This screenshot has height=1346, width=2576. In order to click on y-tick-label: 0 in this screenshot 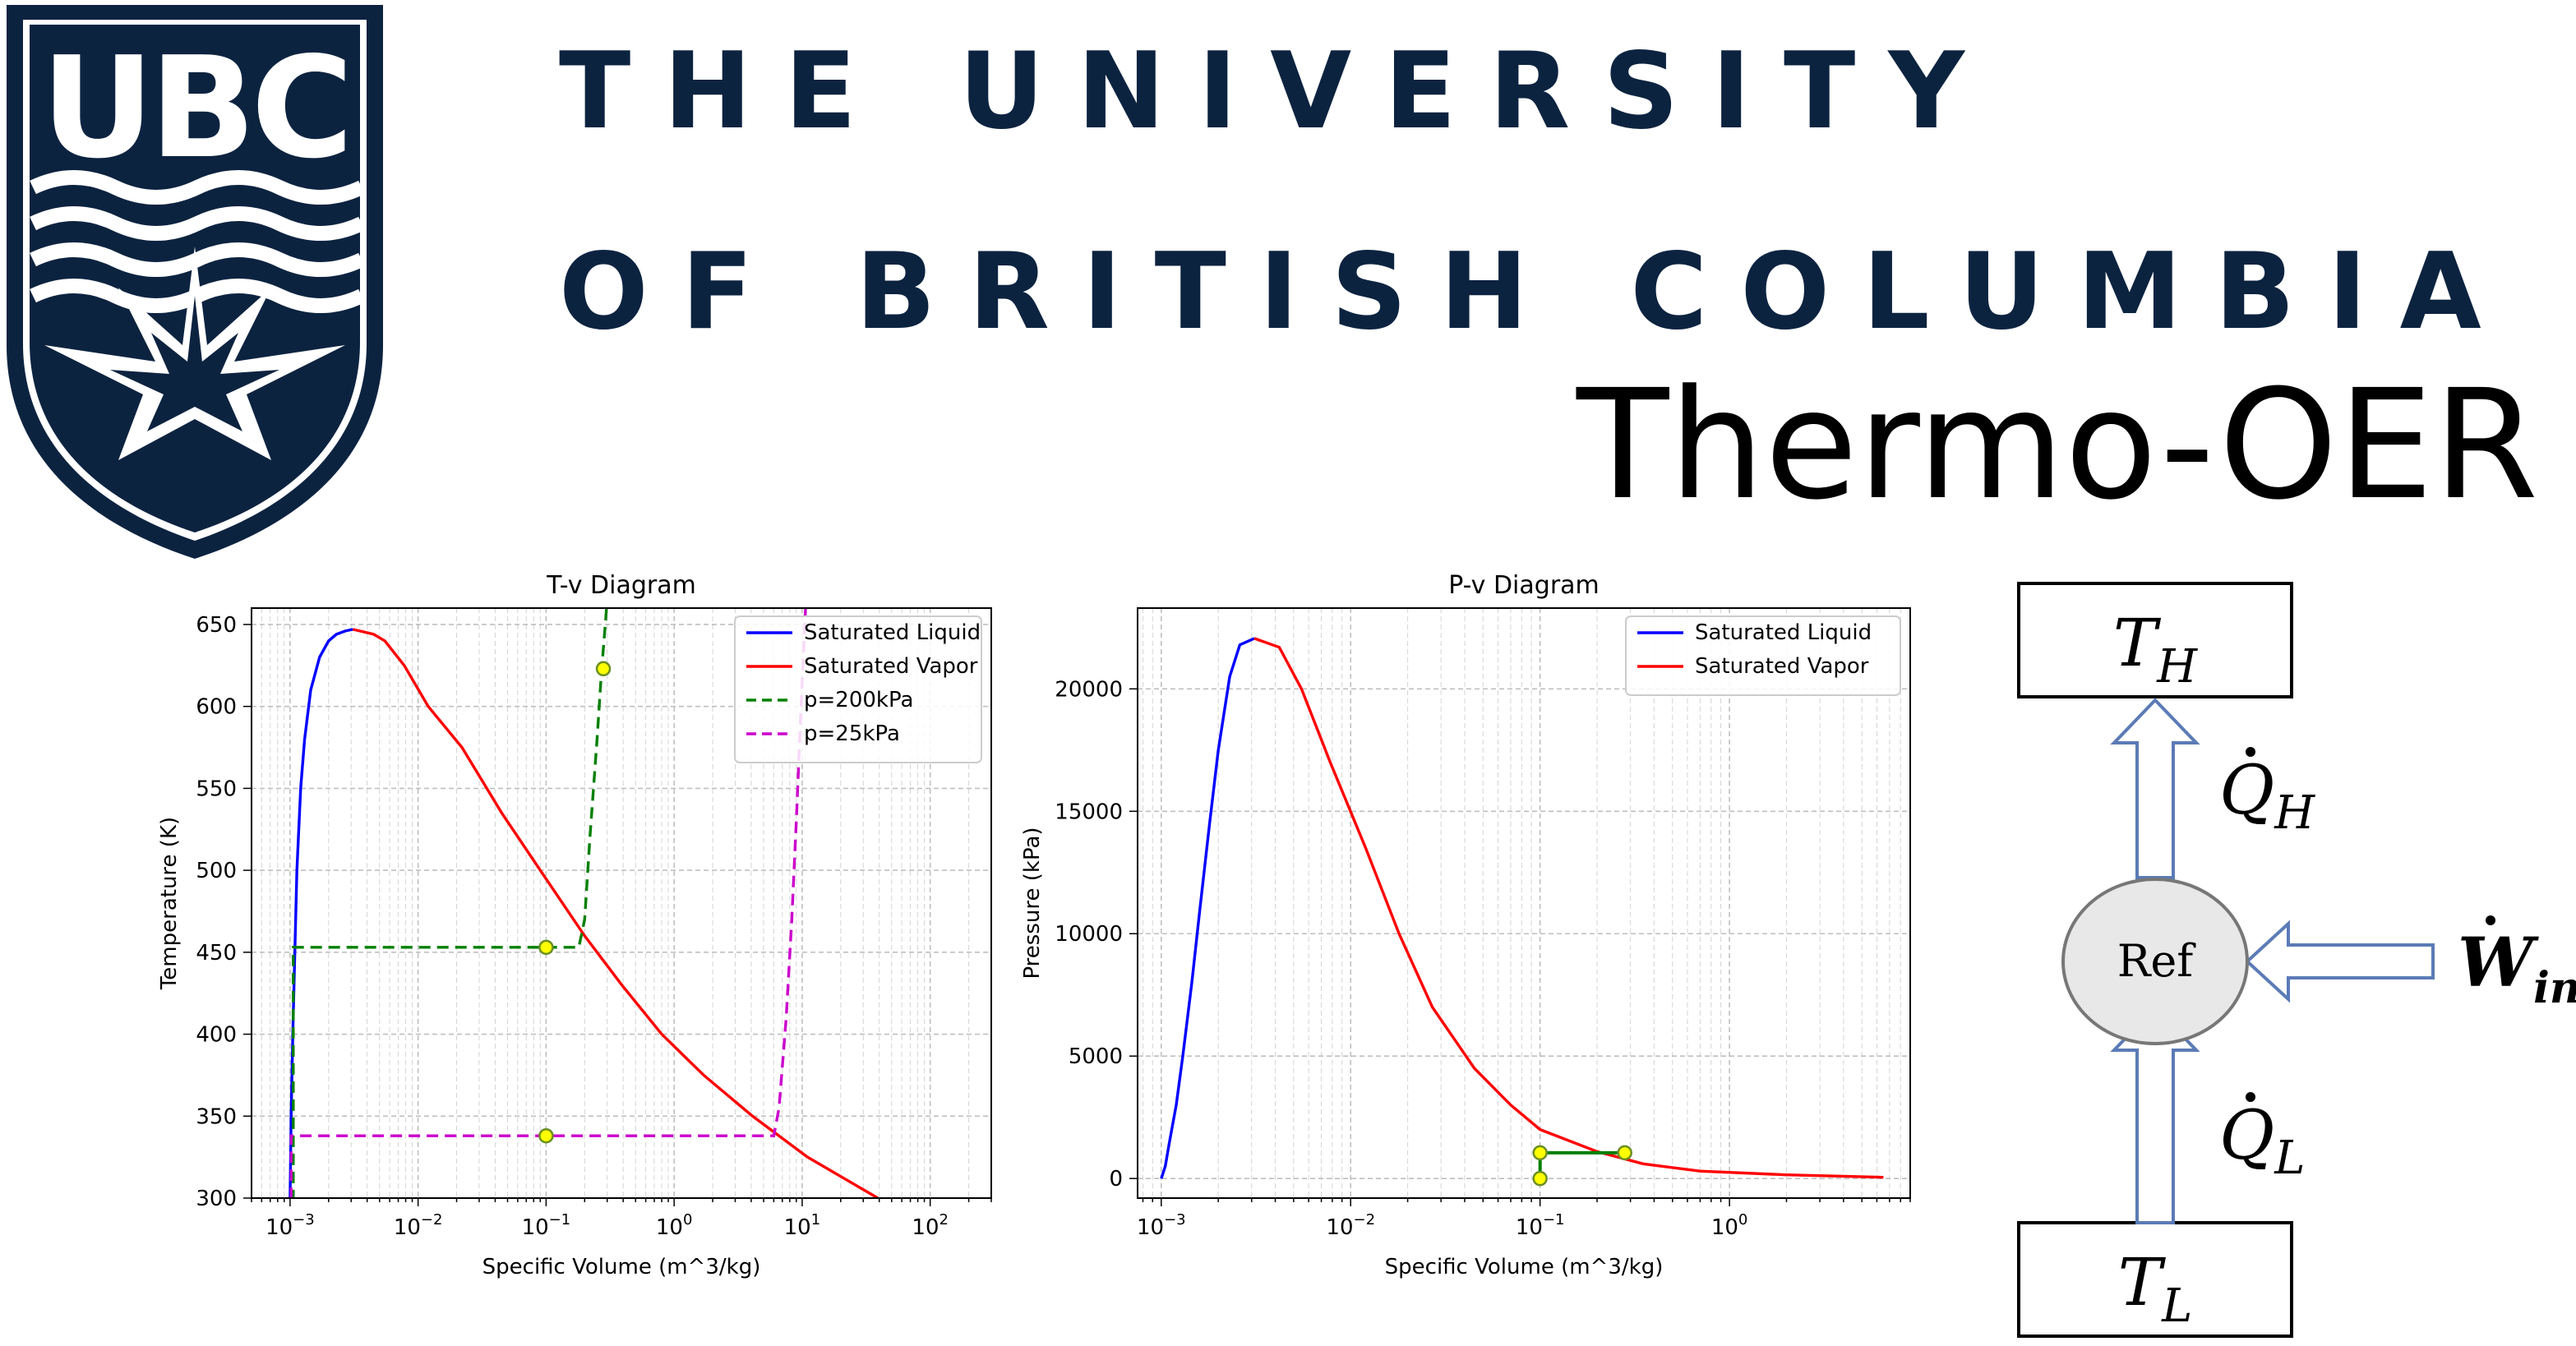, I will do `click(1116, 1179)`.